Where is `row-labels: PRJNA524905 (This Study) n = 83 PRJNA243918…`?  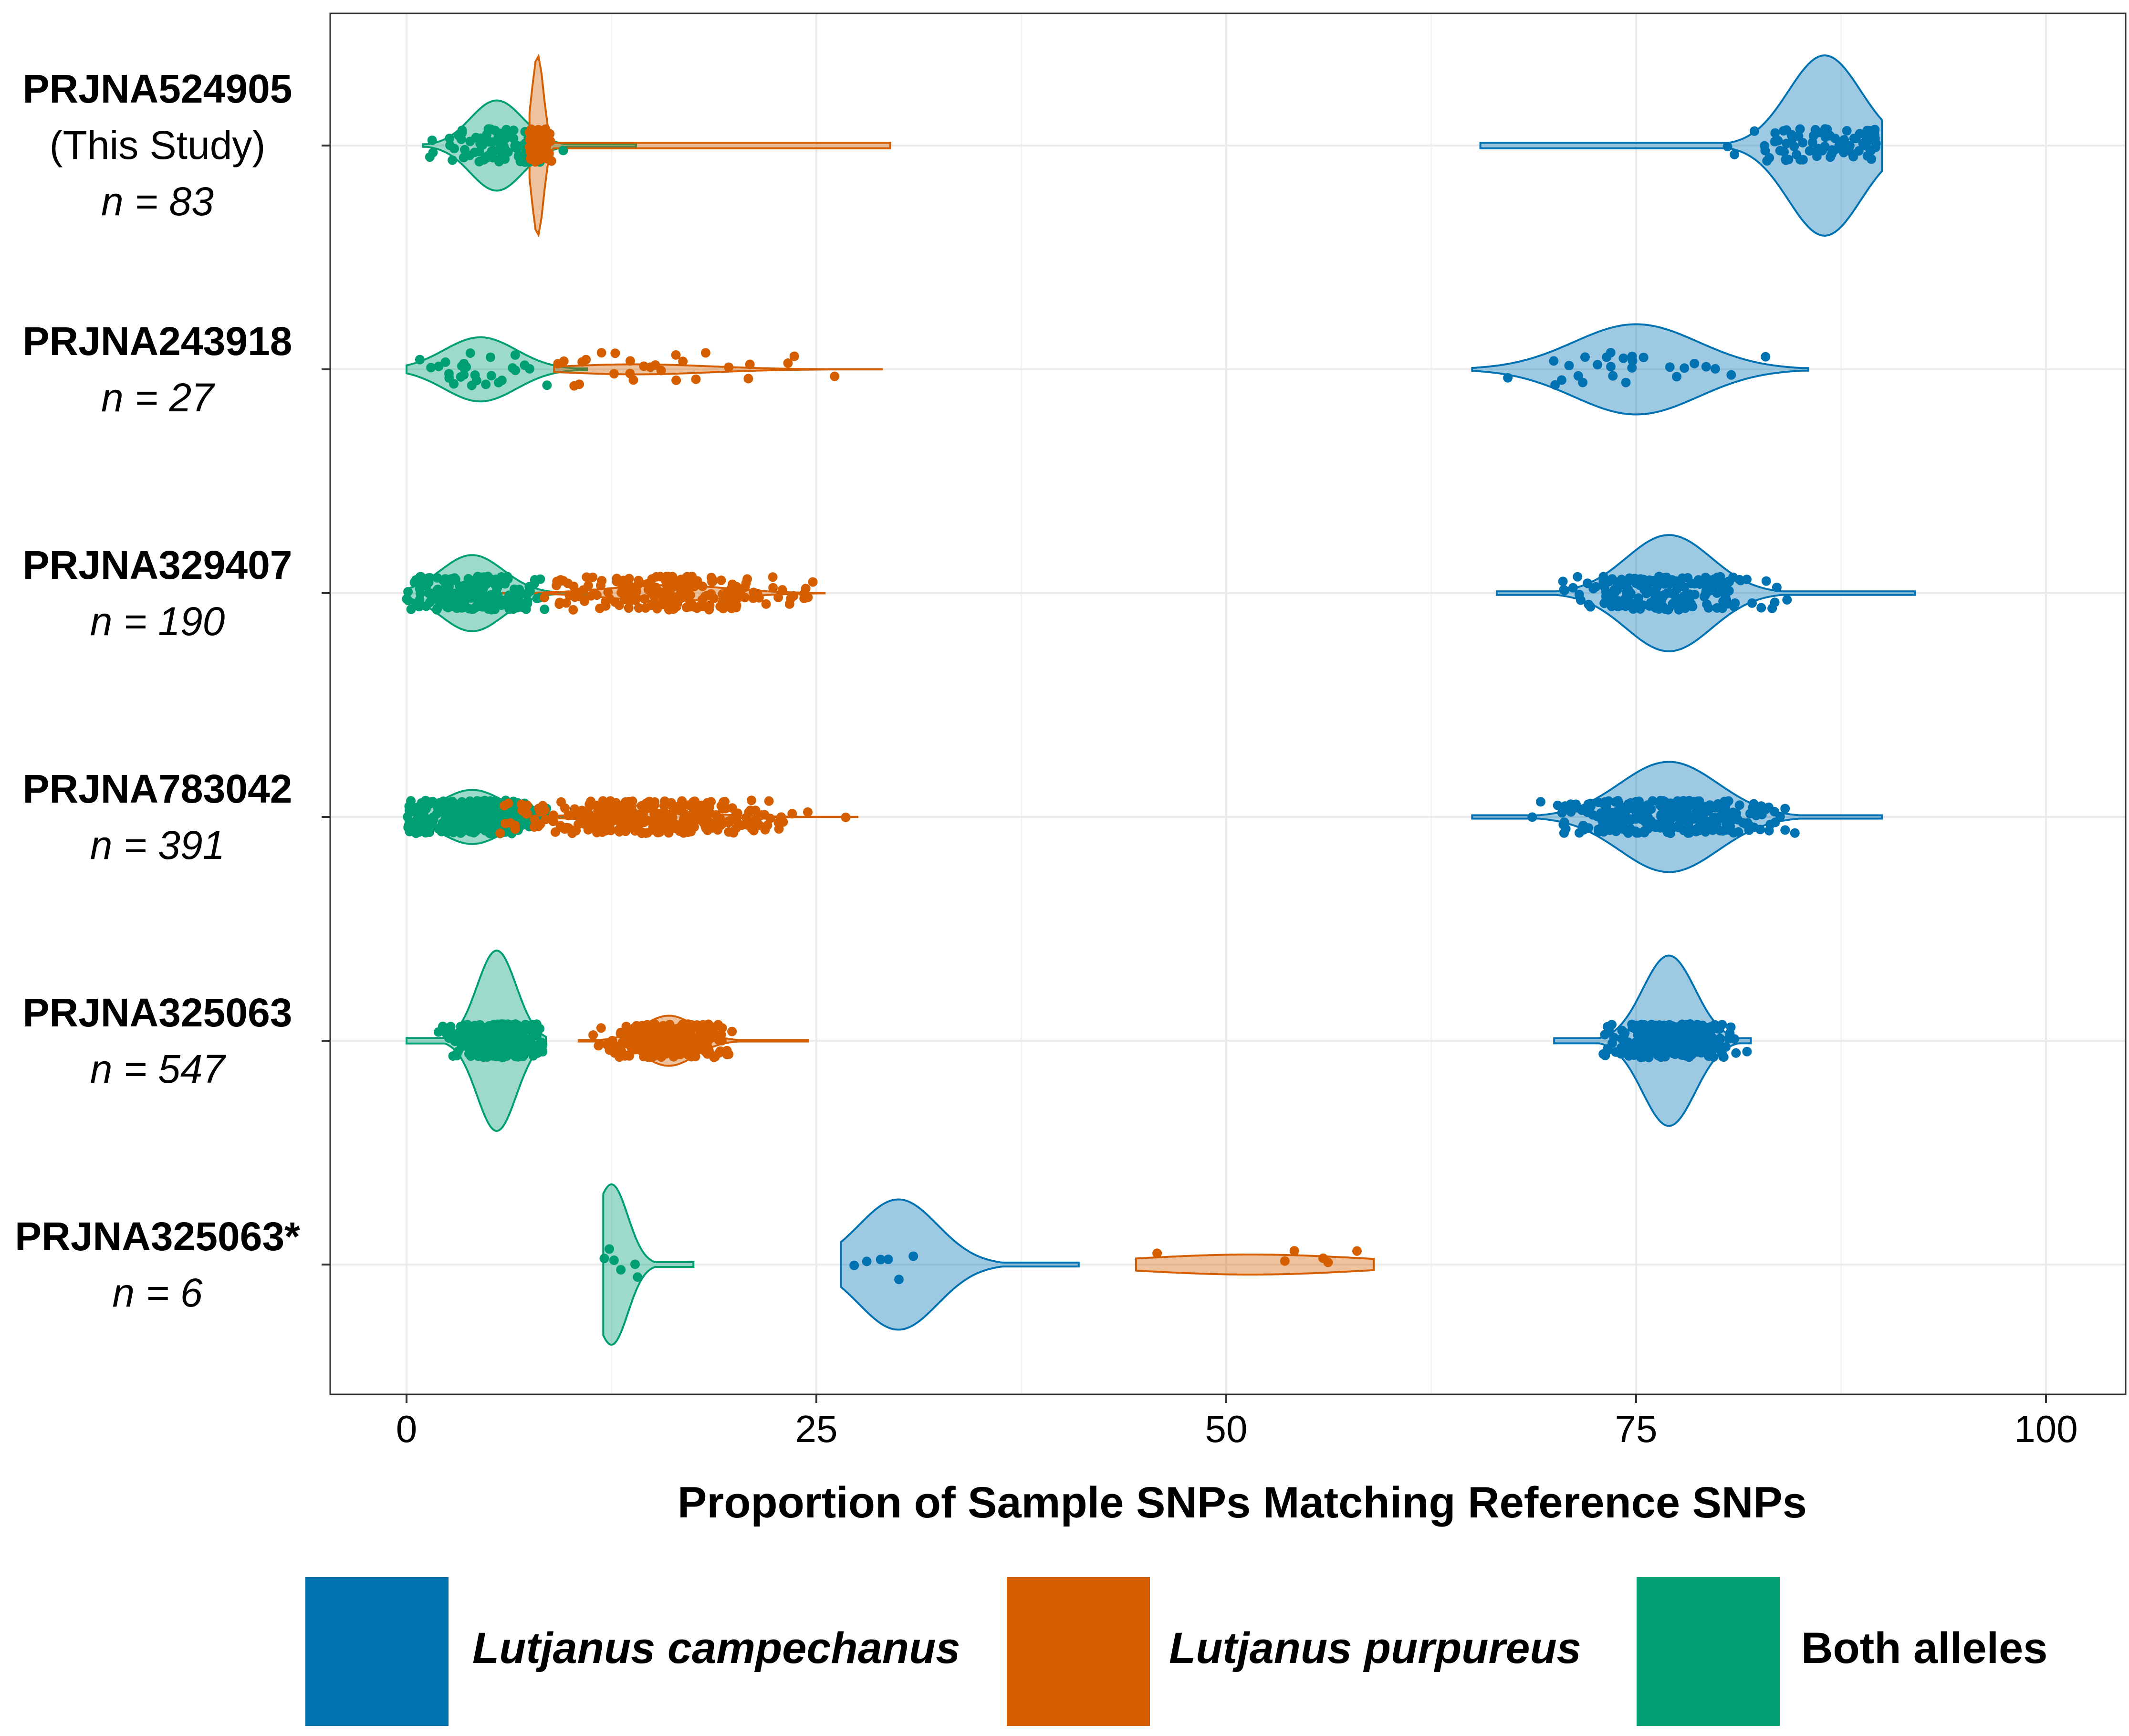 row-labels: PRJNA524905 (This Study) n = 83 PRJNA243918… is located at coordinates (173, 690).